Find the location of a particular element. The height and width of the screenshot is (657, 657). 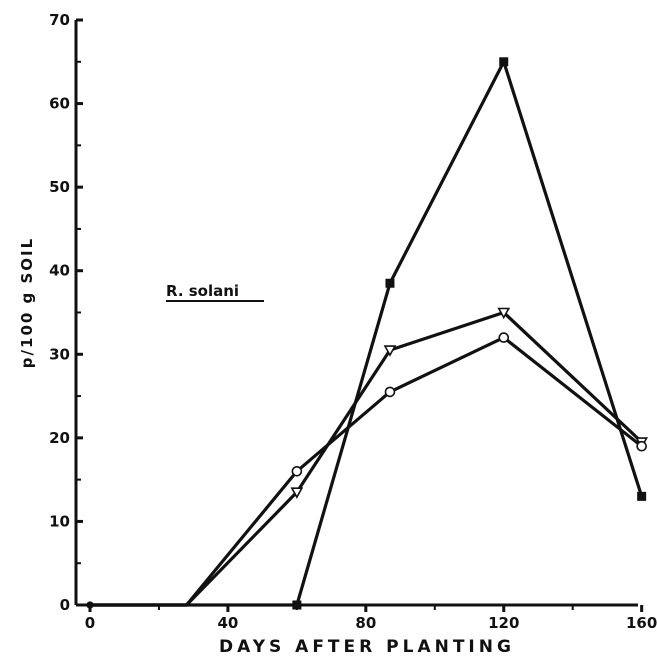

x-tick-label: 160 is located at coordinates (641, 623).